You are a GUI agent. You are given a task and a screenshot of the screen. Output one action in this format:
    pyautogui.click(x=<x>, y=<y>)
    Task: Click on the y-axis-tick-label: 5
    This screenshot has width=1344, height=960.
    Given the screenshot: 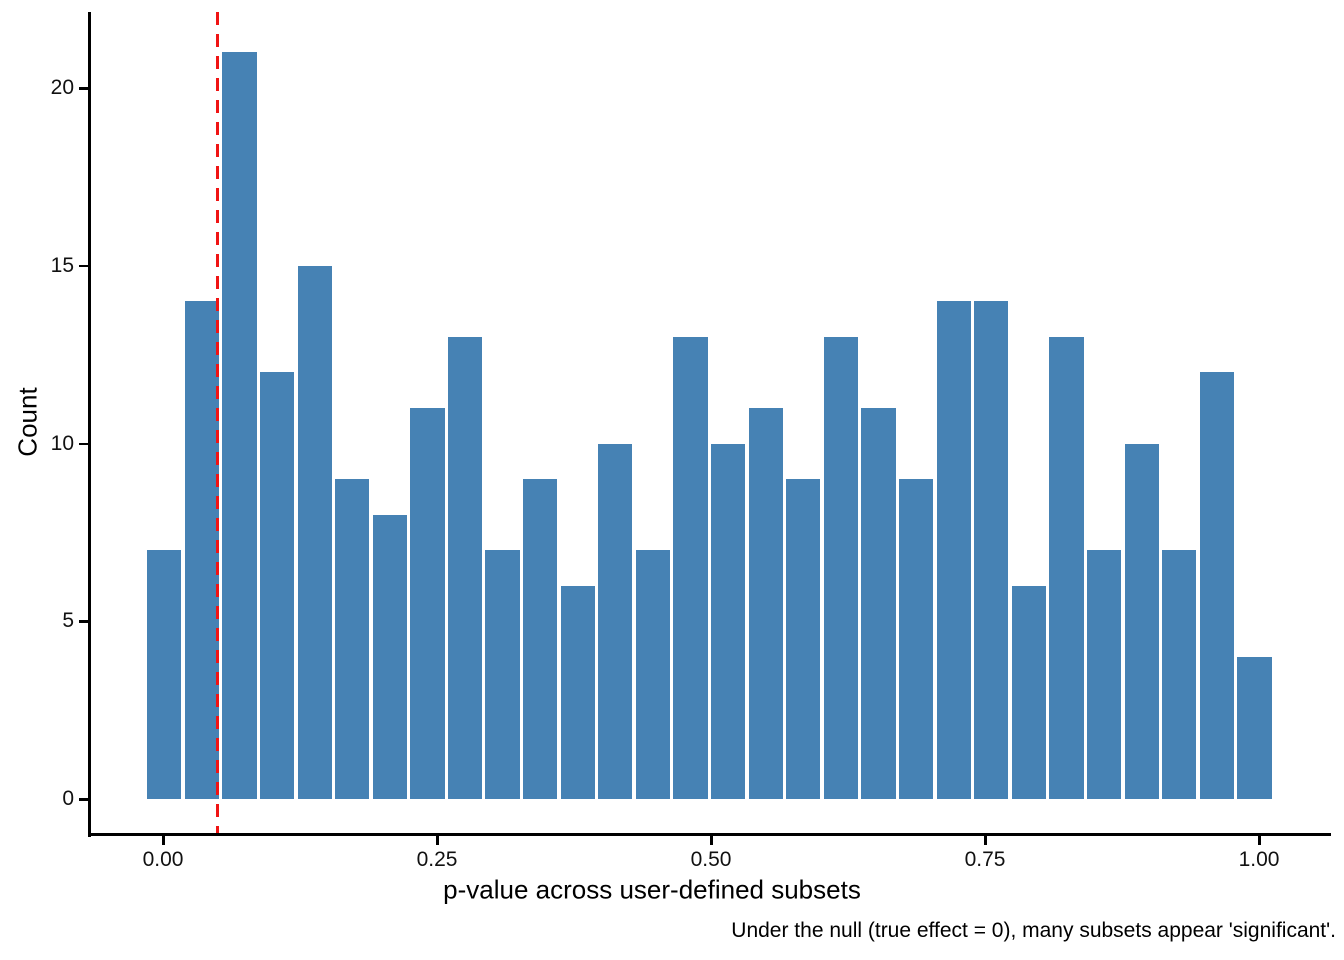 What is the action you would take?
    pyautogui.click(x=68, y=621)
    